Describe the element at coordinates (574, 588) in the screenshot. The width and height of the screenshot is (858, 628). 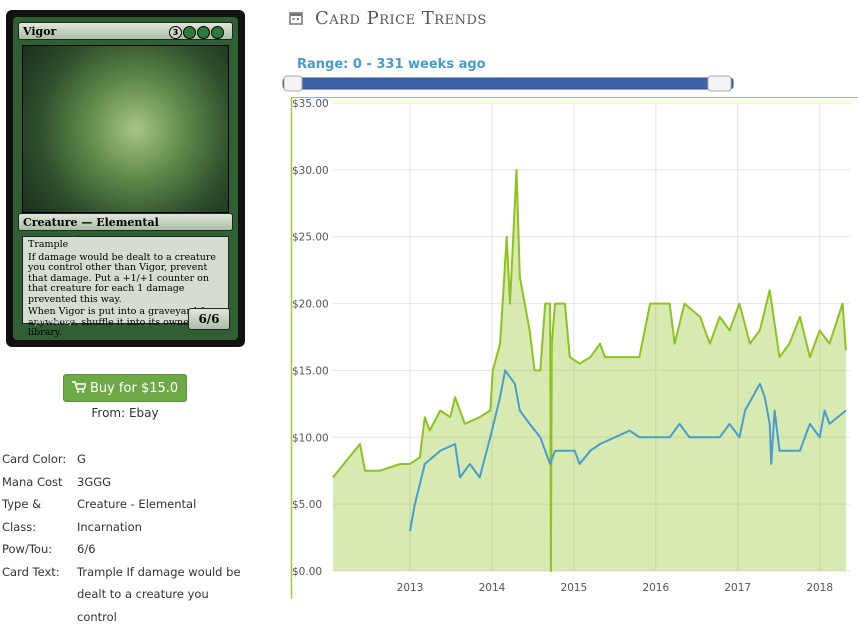
I see `x-tick-label: 2015` at that location.